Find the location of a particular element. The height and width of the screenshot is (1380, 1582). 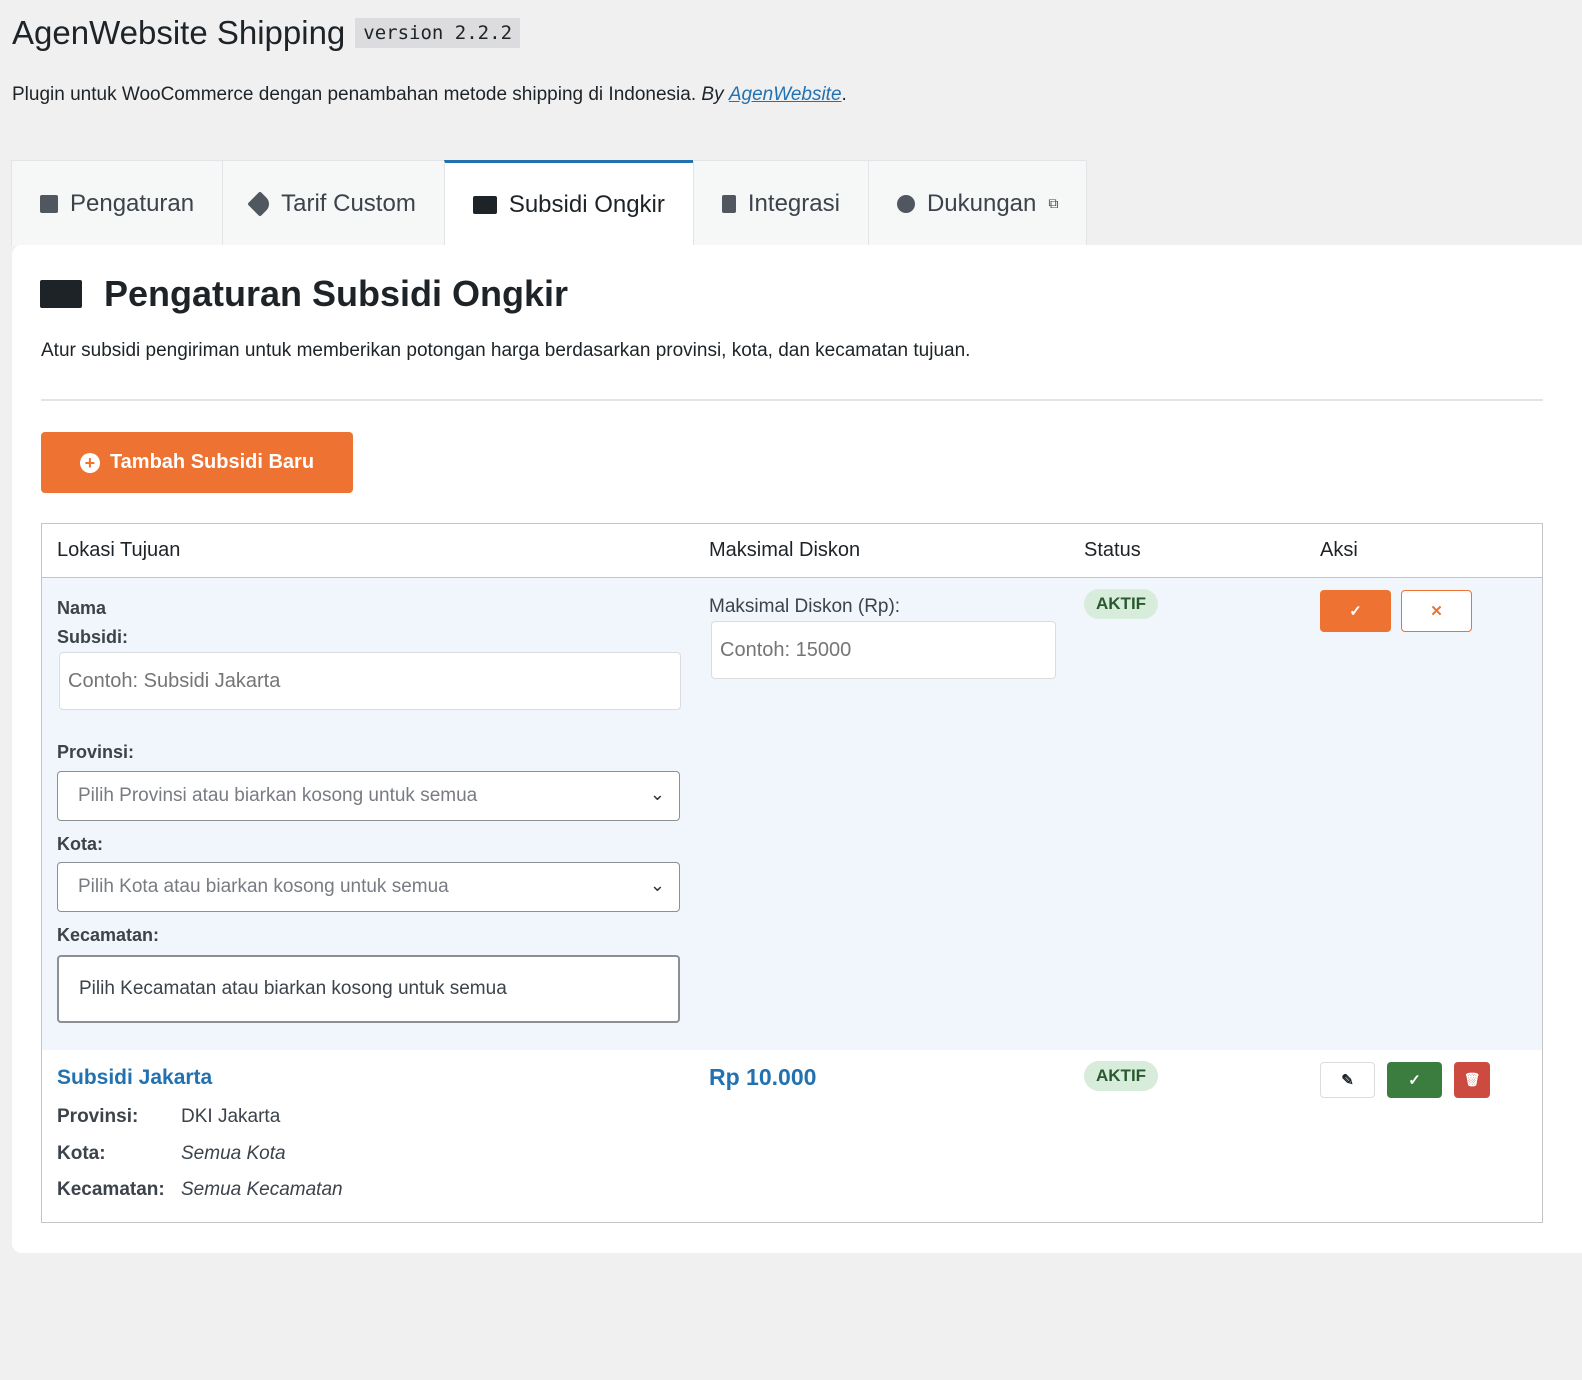

max-discount-input is located at coordinates (883, 650).